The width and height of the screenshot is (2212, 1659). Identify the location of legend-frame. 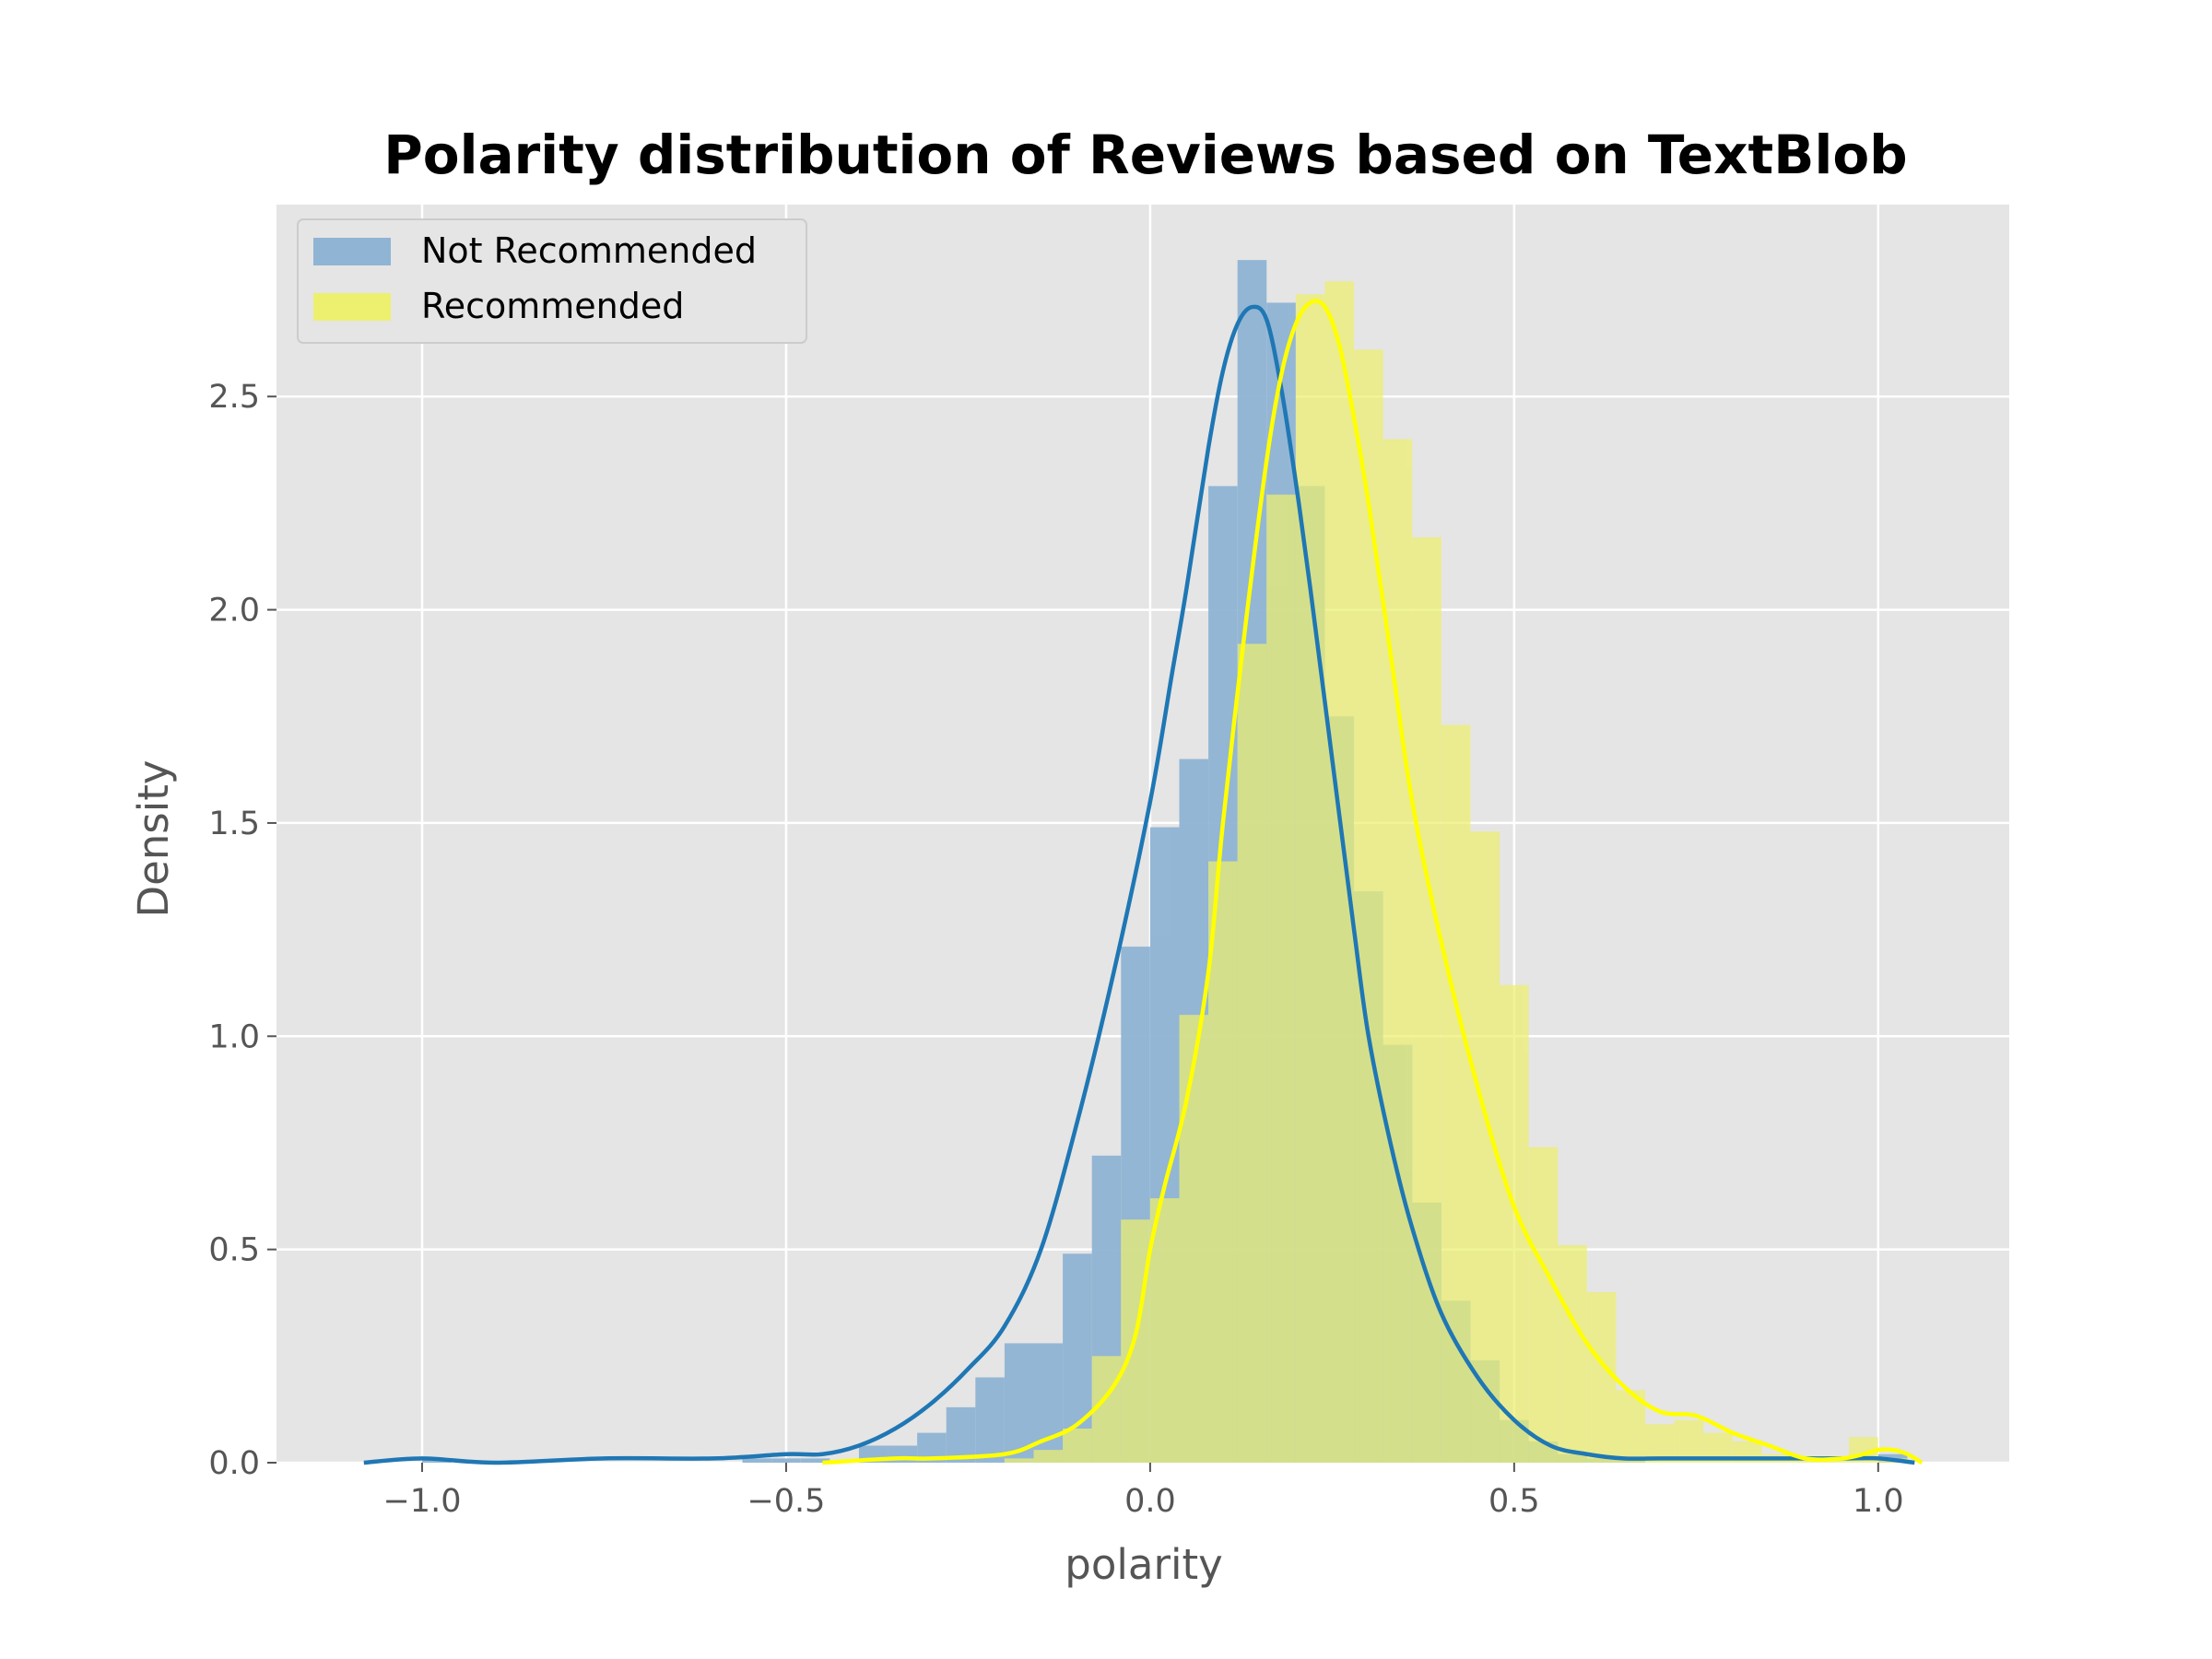
(552, 281).